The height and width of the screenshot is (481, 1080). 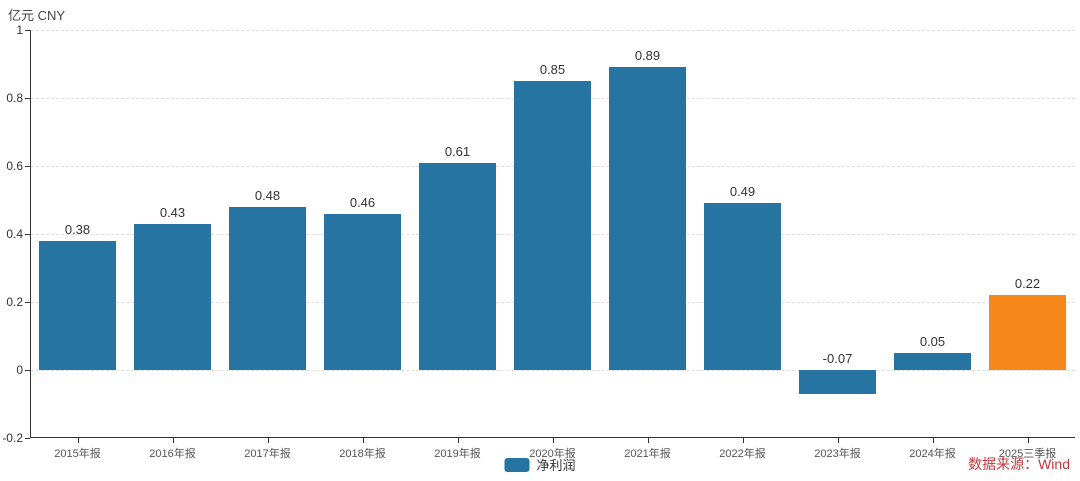 I want to click on y-axis-tick-label: 0.6, so click(x=14, y=166).